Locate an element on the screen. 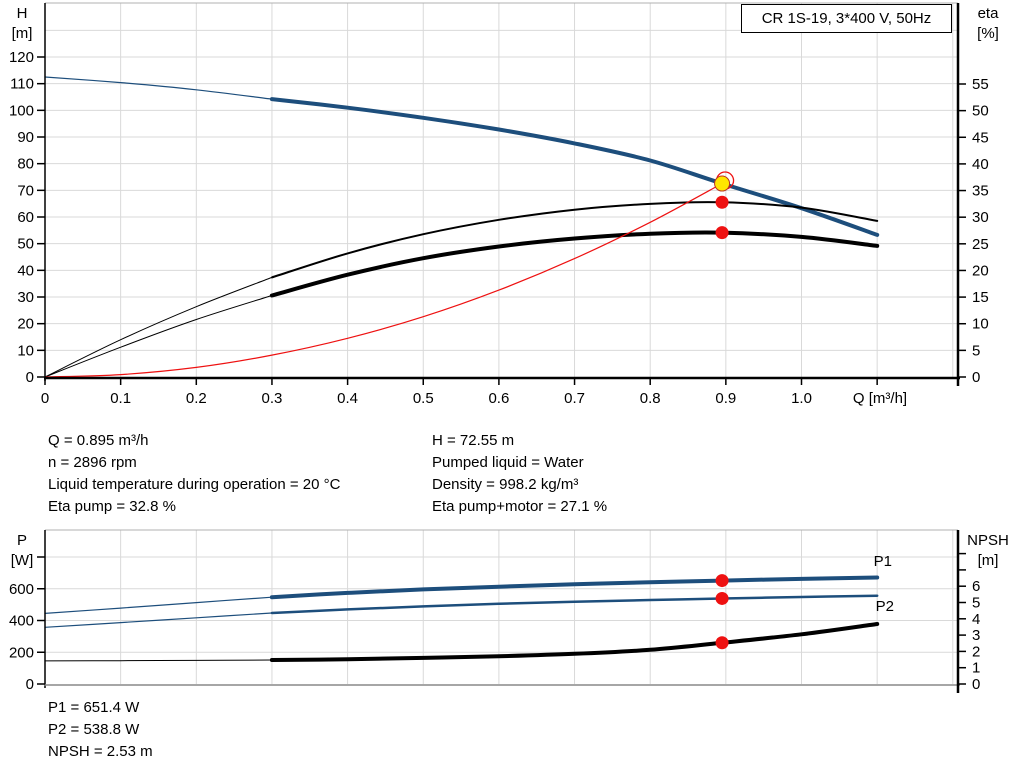 The width and height of the screenshot is (1024, 781). duty-npsh: NPSH = 2.53 m is located at coordinates (100, 751).